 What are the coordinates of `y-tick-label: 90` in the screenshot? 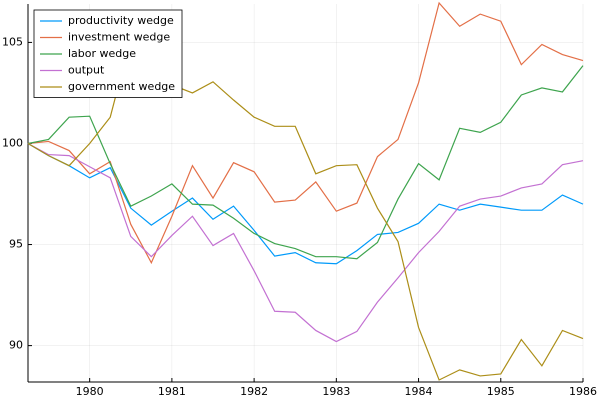 It's located at (16, 345).